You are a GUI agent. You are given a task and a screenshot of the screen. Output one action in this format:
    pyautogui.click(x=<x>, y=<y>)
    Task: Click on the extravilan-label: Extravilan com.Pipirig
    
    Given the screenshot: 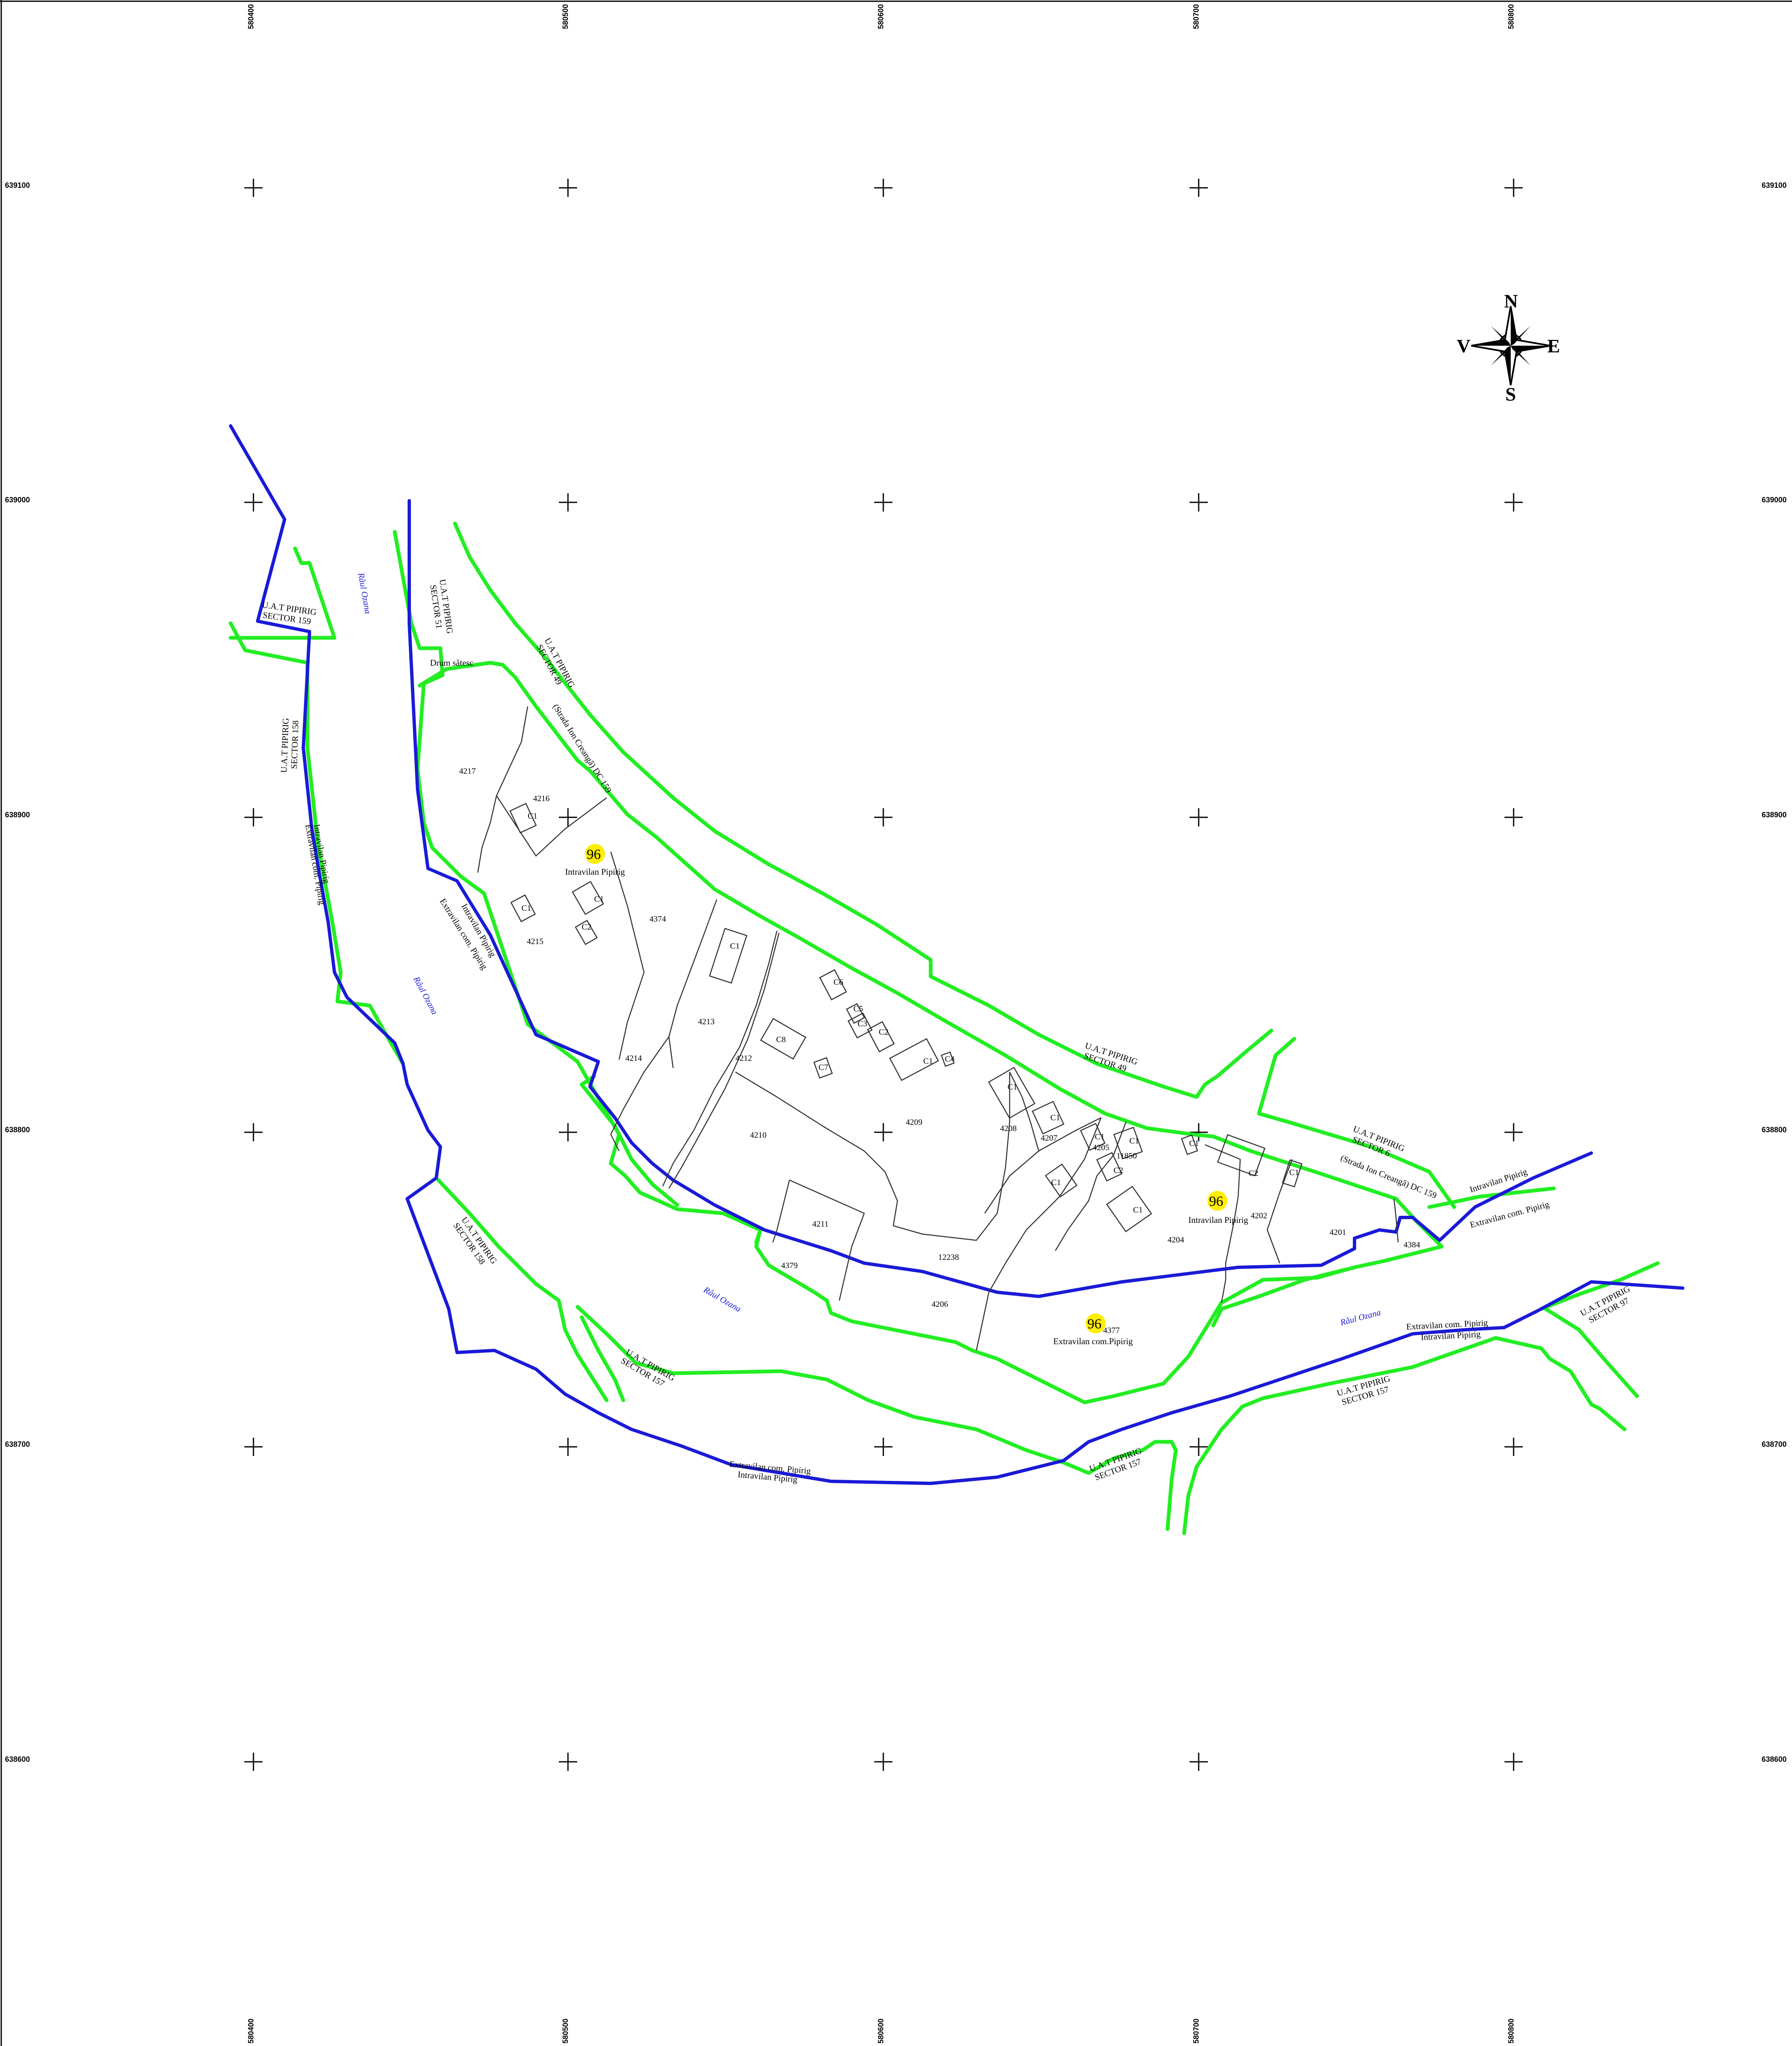 What is the action you would take?
    pyautogui.click(x=1093, y=1341)
    